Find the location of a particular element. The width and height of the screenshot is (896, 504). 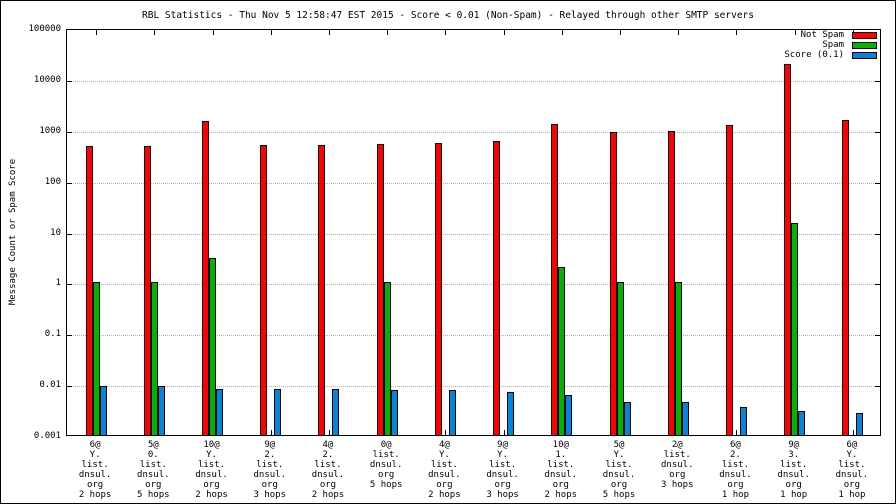

x-tick-label: 6@ Y. list. dnsul. org 1 hop is located at coordinates (852, 470).